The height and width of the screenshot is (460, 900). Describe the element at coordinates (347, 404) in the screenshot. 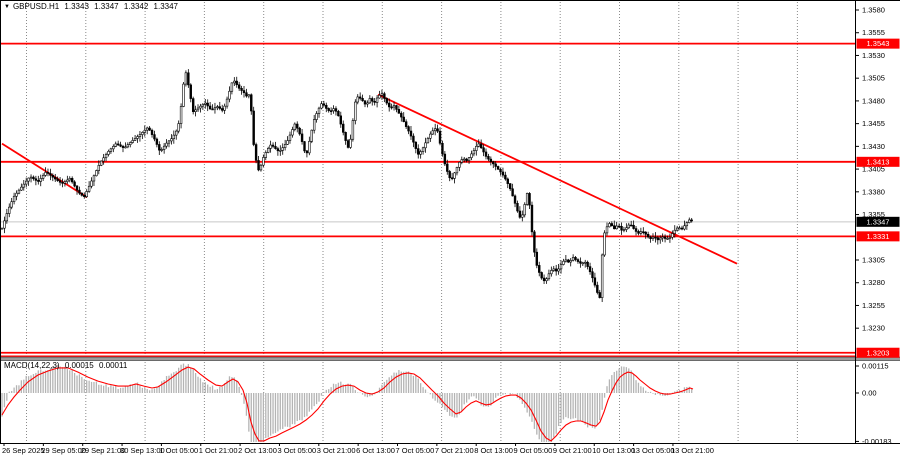

I see `macd-signal-line` at that location.